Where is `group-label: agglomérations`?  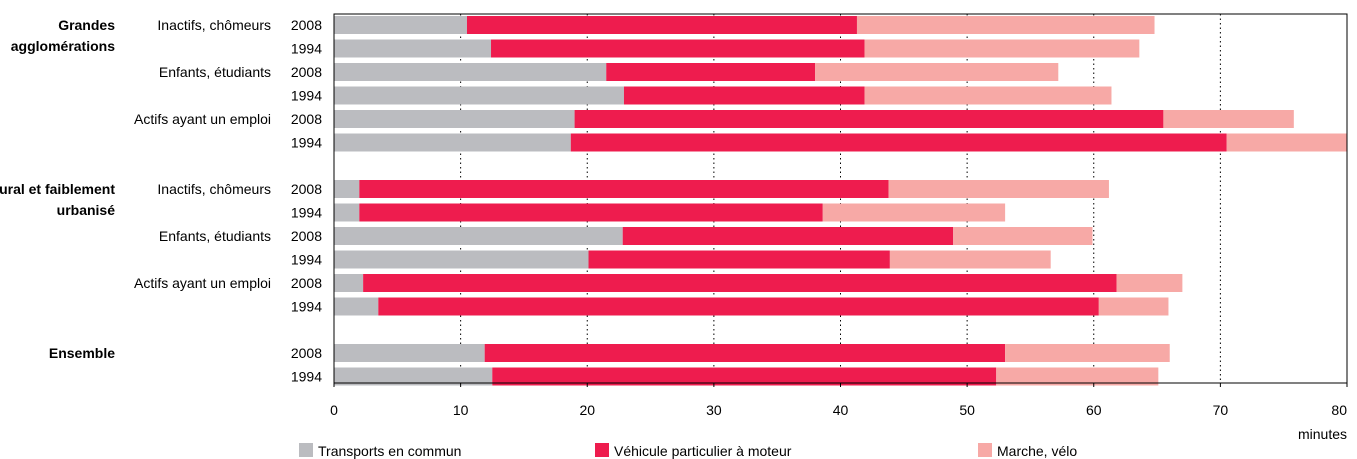
group-label: agglomérations is located at coordinates (63, 46).